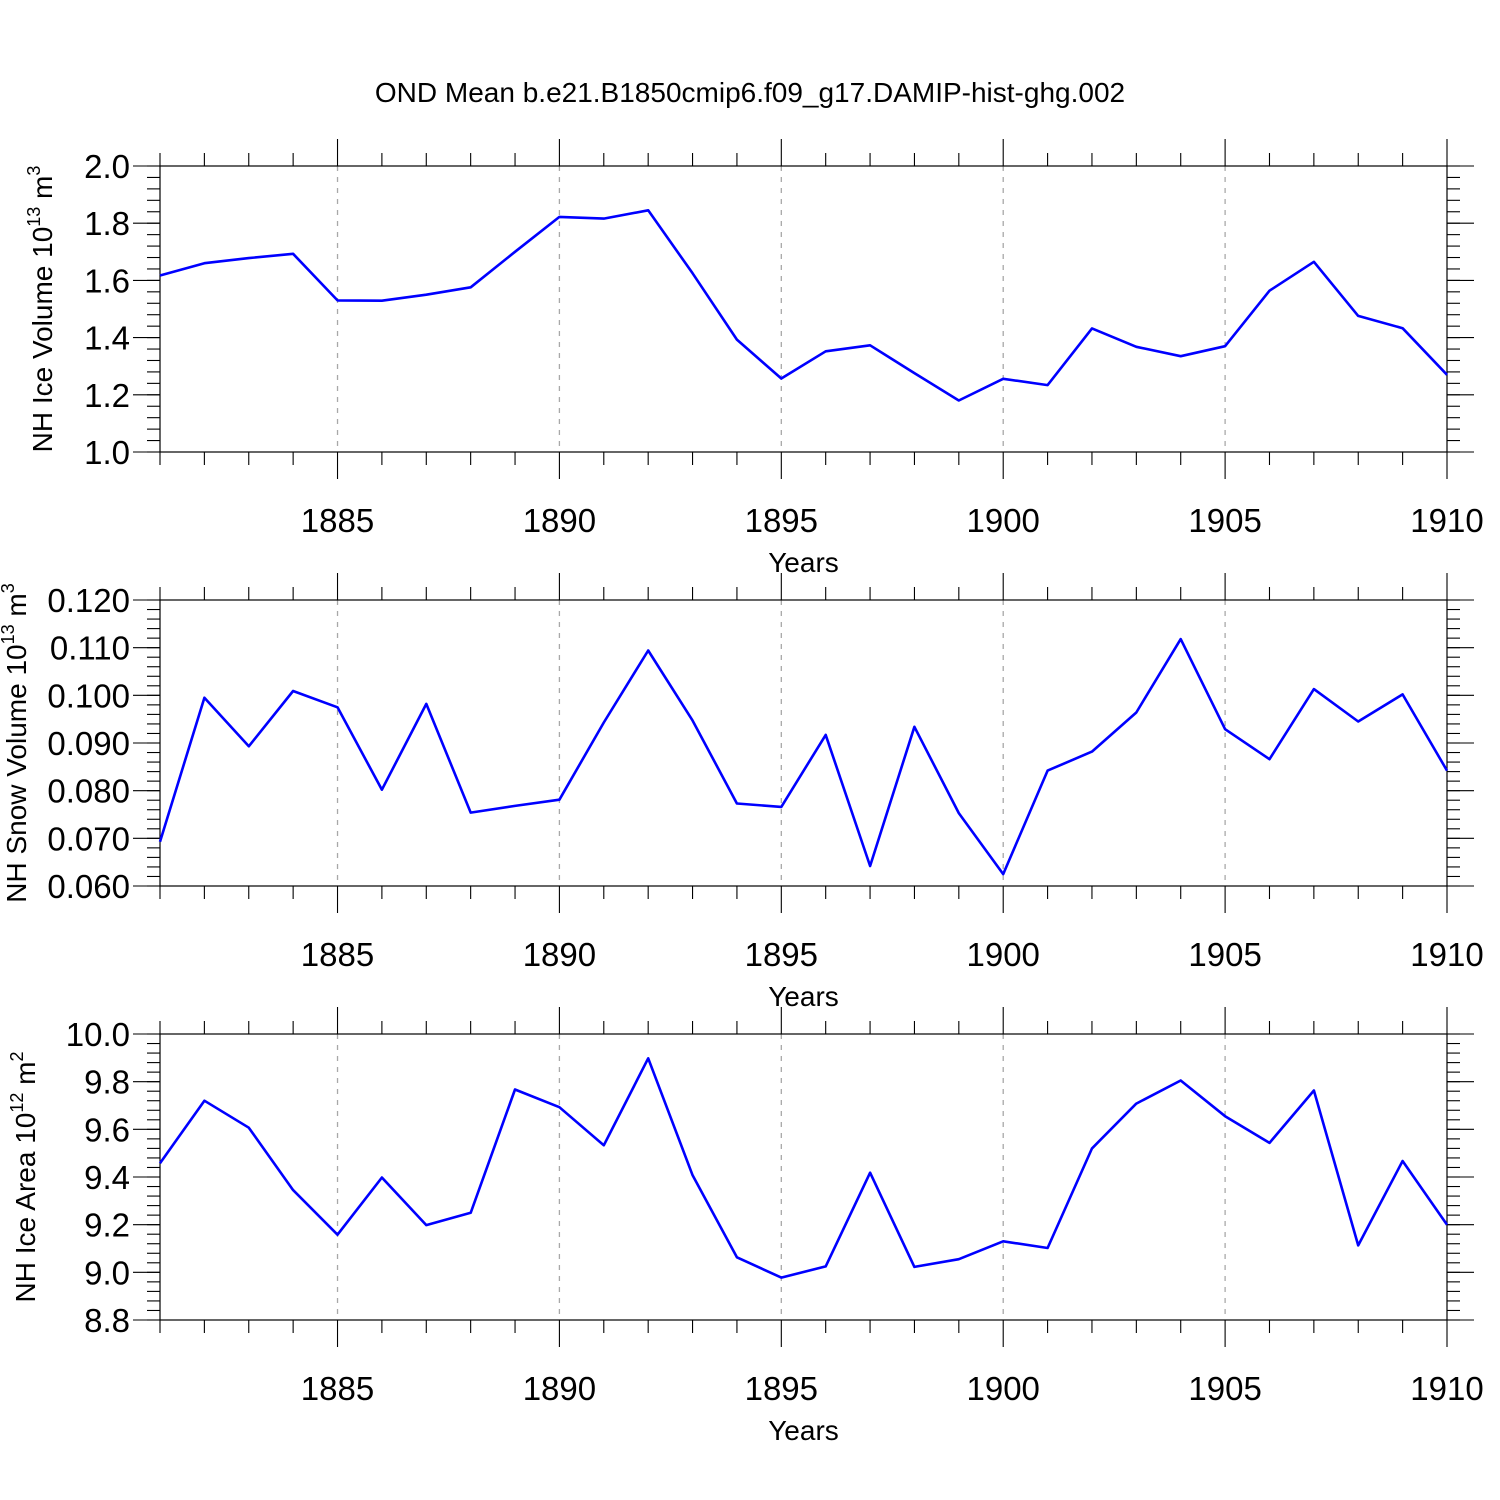 The image size is (1500, 1500). Describe the element at coordinates (107, 1225) in the screenshot. I see `y-tick-label: 9.2` at that location.